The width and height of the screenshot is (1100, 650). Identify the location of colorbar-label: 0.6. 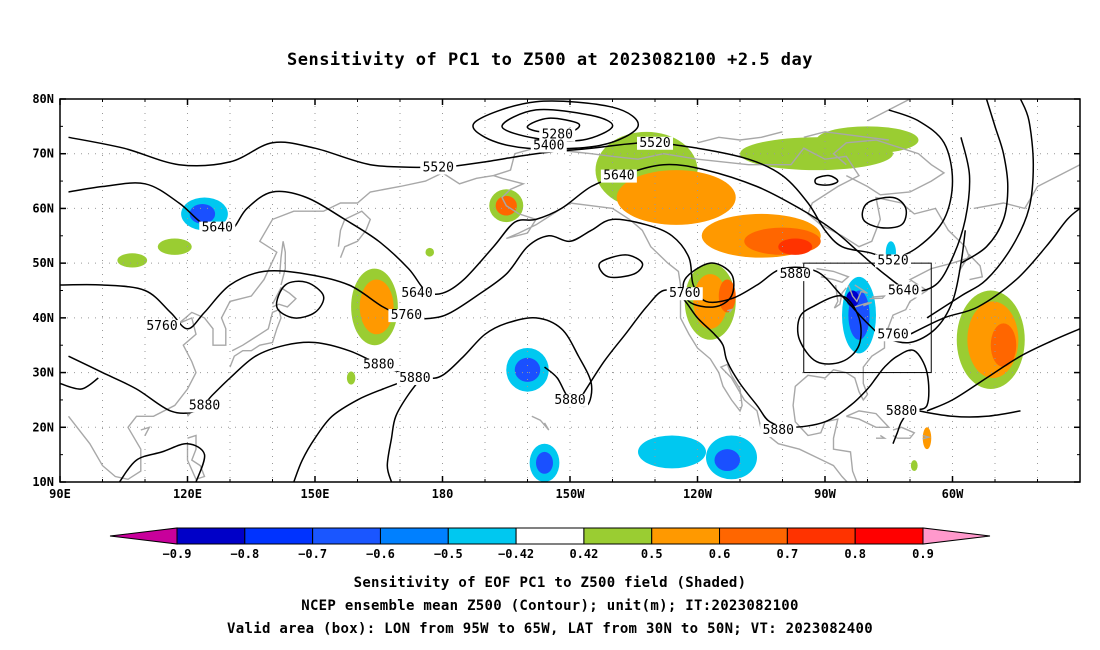
(720, 554).